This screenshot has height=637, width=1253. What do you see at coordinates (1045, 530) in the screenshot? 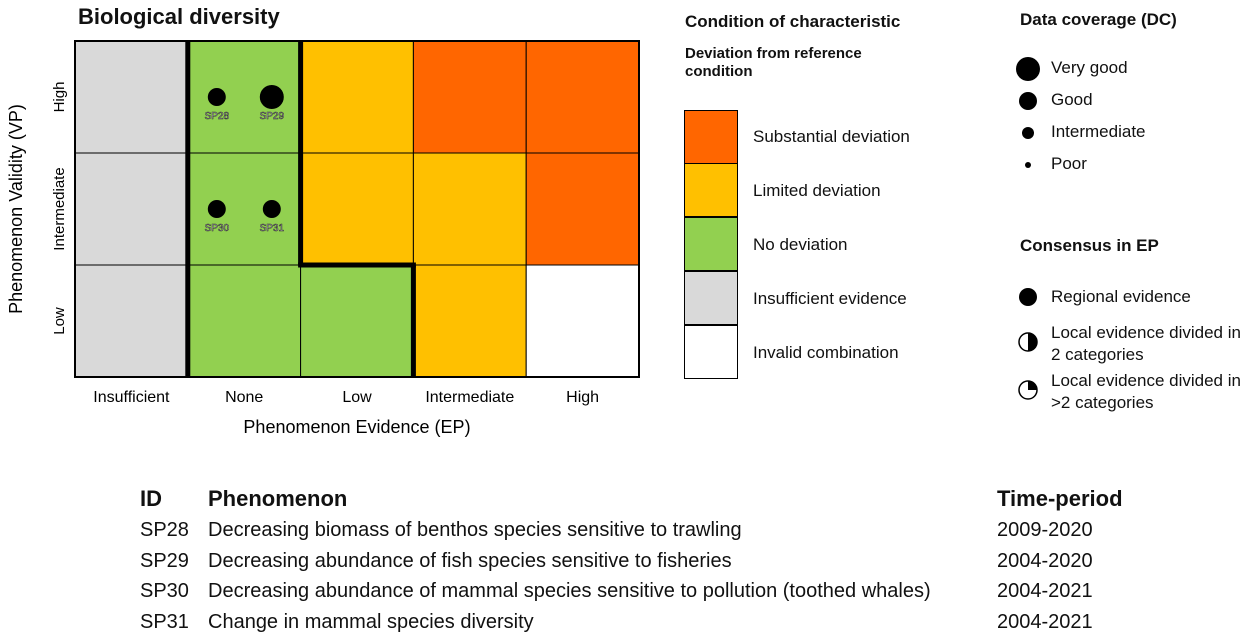
I see `table-cell: 2009-2020` at bounding box center [1045, 530].